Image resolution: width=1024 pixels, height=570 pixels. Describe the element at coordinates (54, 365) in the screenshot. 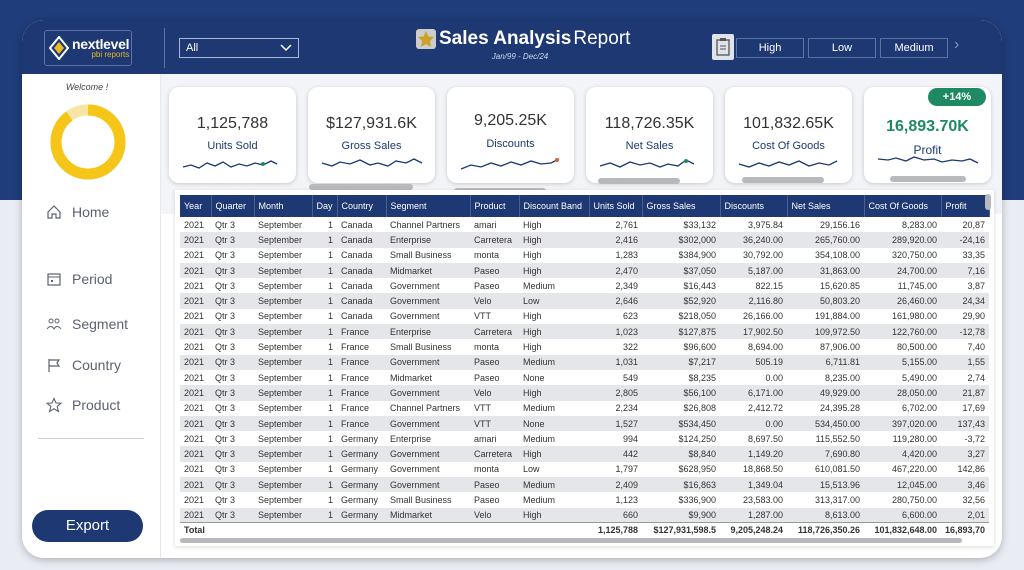

I see `flag-icon` at that location.